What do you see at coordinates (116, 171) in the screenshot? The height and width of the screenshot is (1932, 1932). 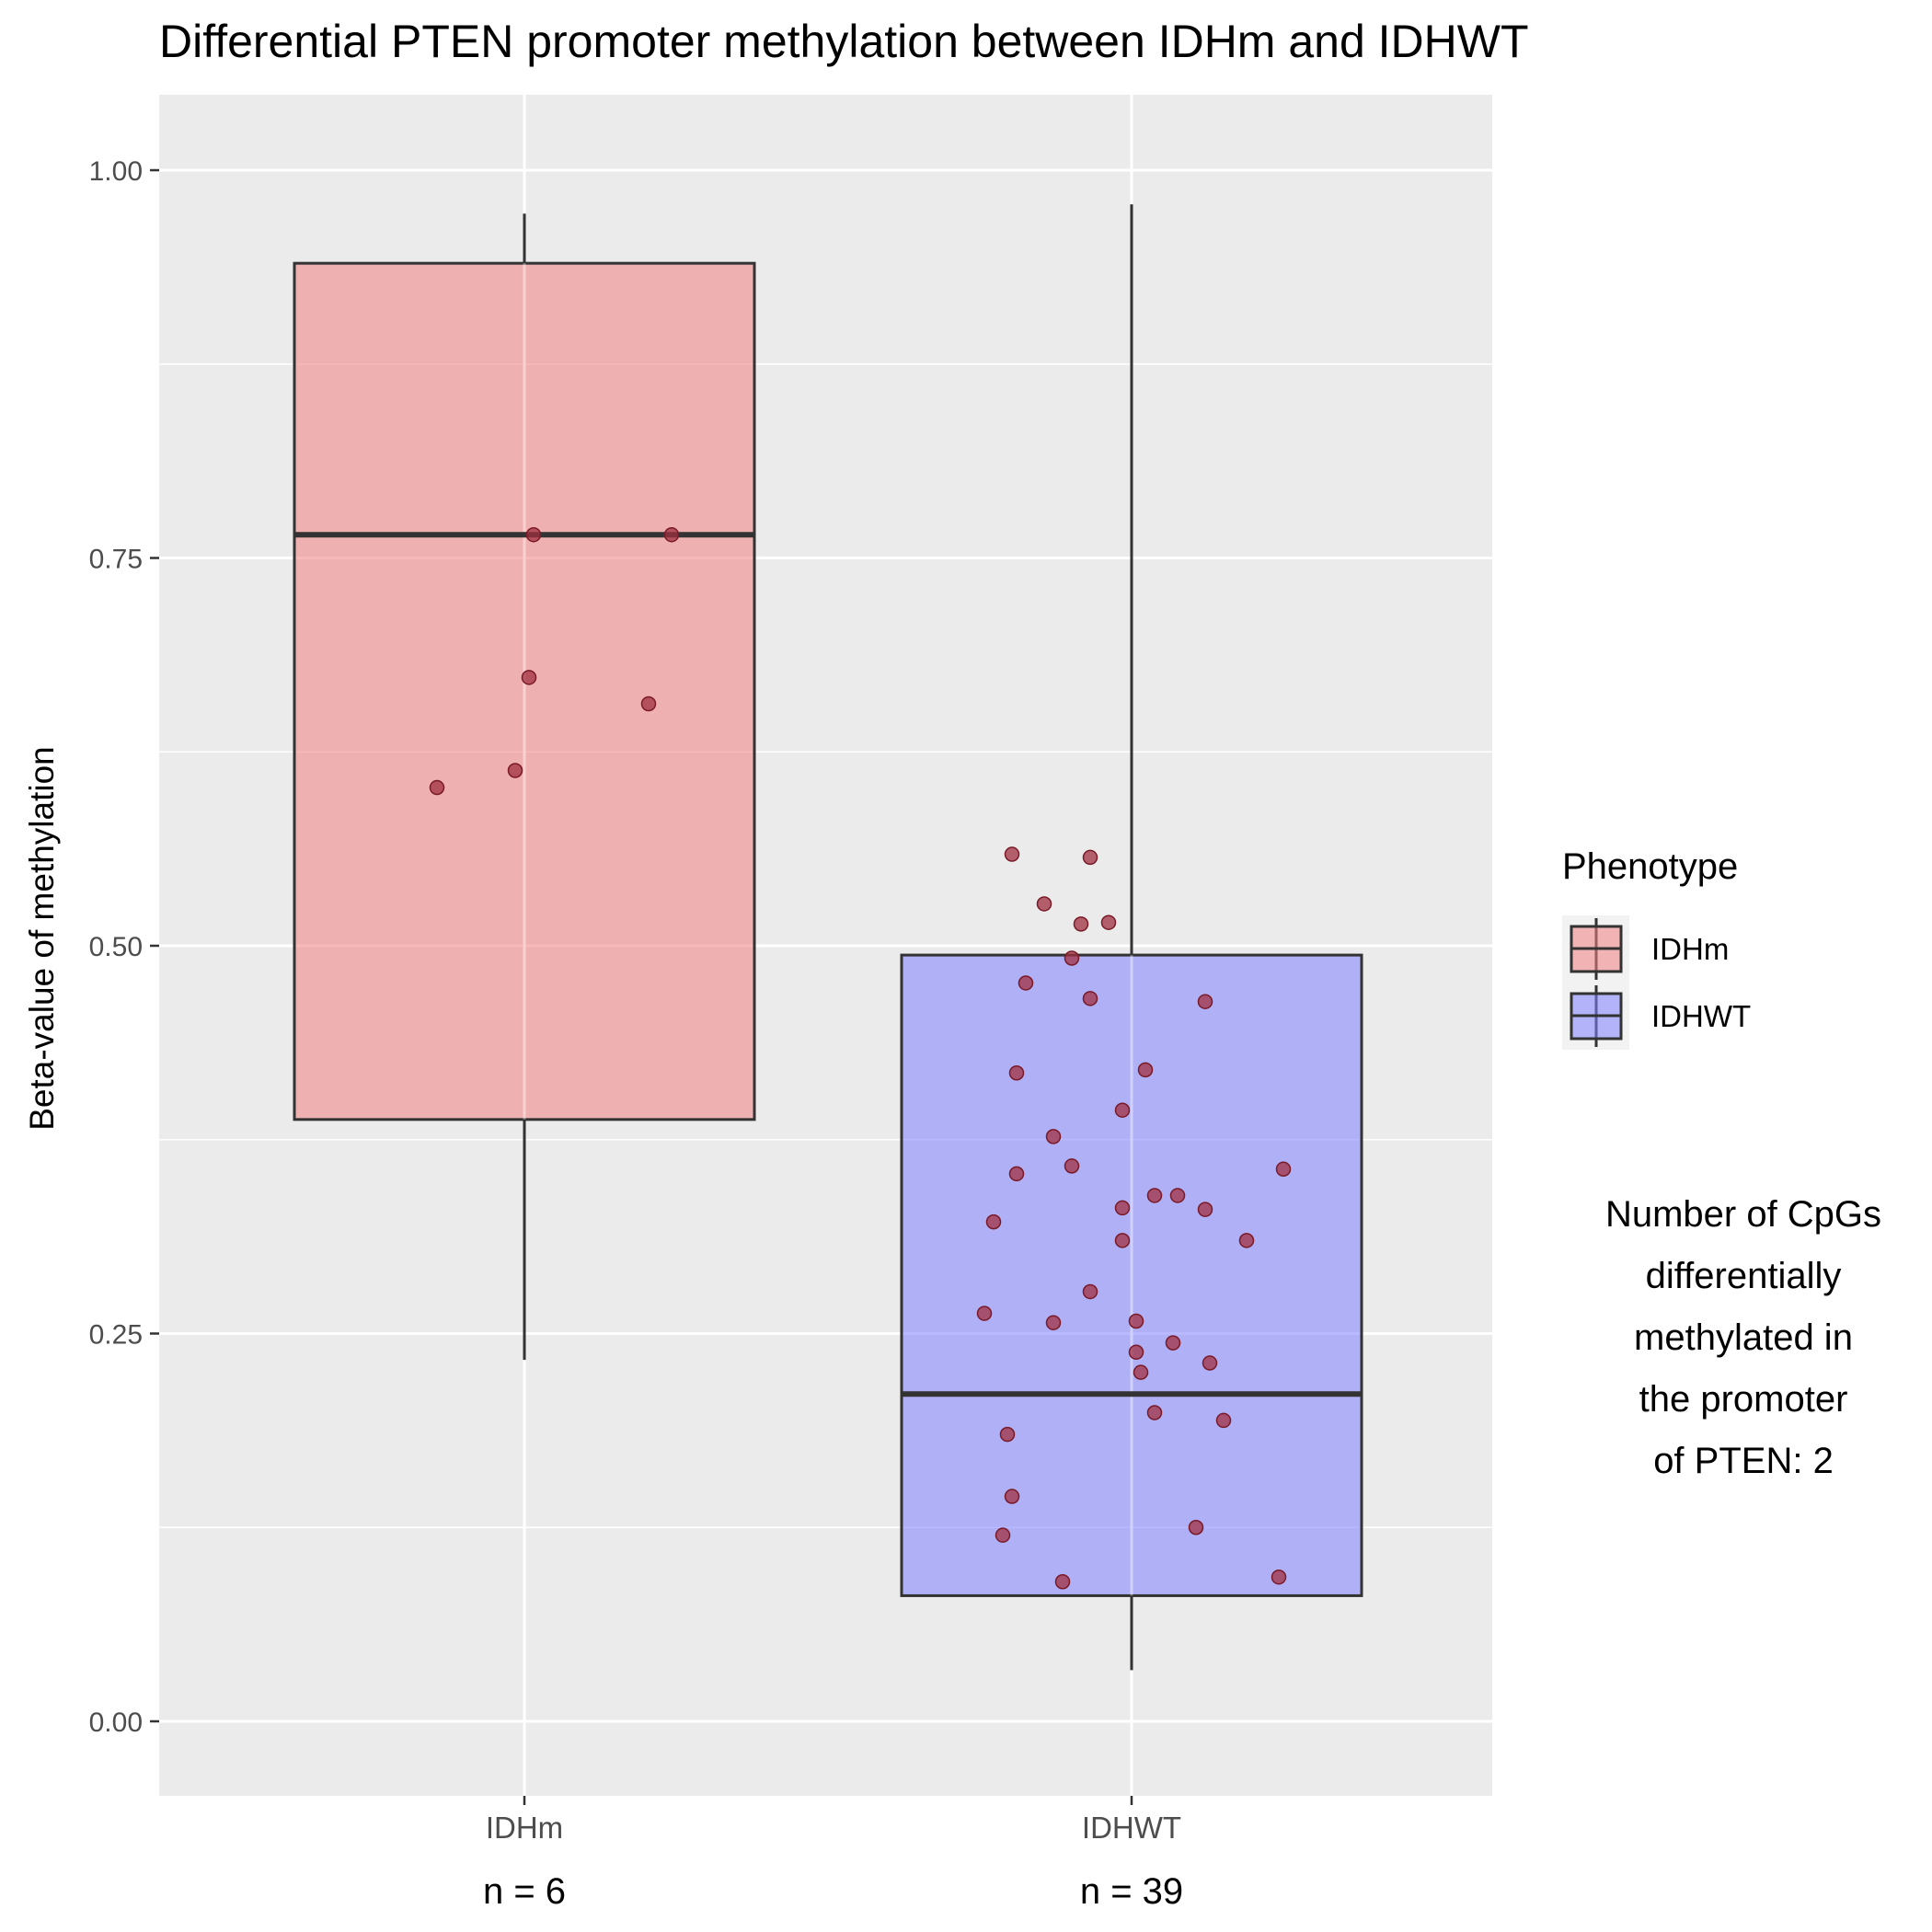 I see `y-tick-label: 1.00` at bounding box center [116, 171].